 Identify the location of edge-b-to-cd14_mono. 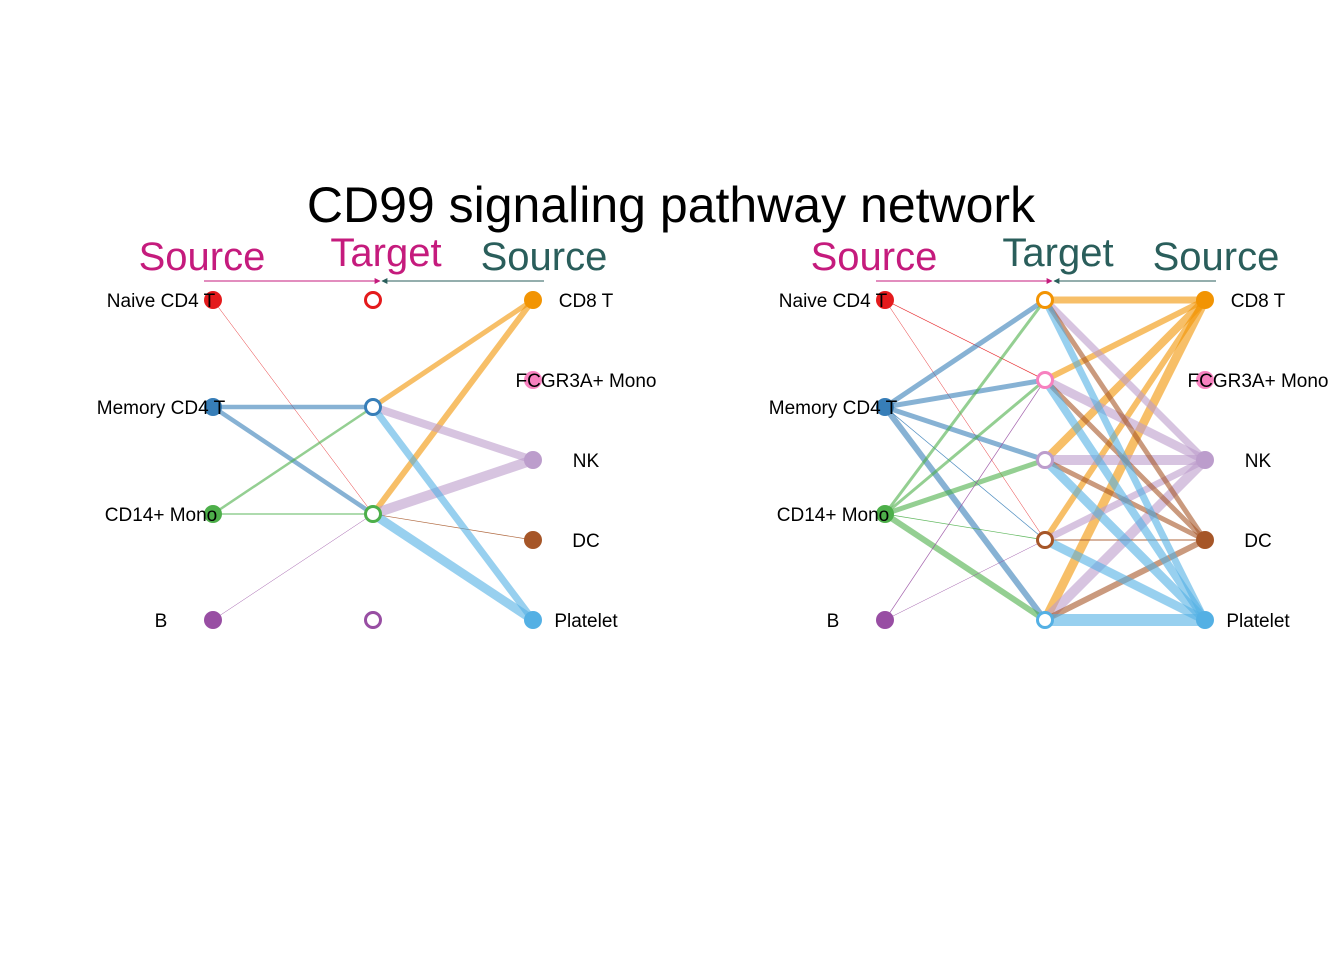
(293, 567).